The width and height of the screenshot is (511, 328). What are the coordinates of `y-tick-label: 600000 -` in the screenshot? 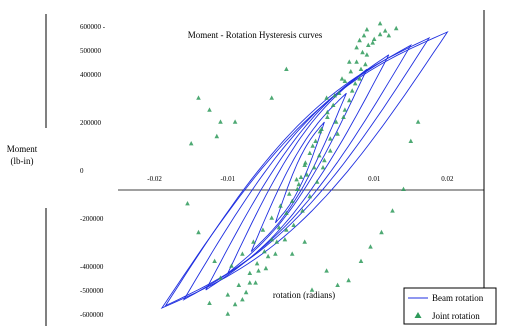 It's located at (93, 27).